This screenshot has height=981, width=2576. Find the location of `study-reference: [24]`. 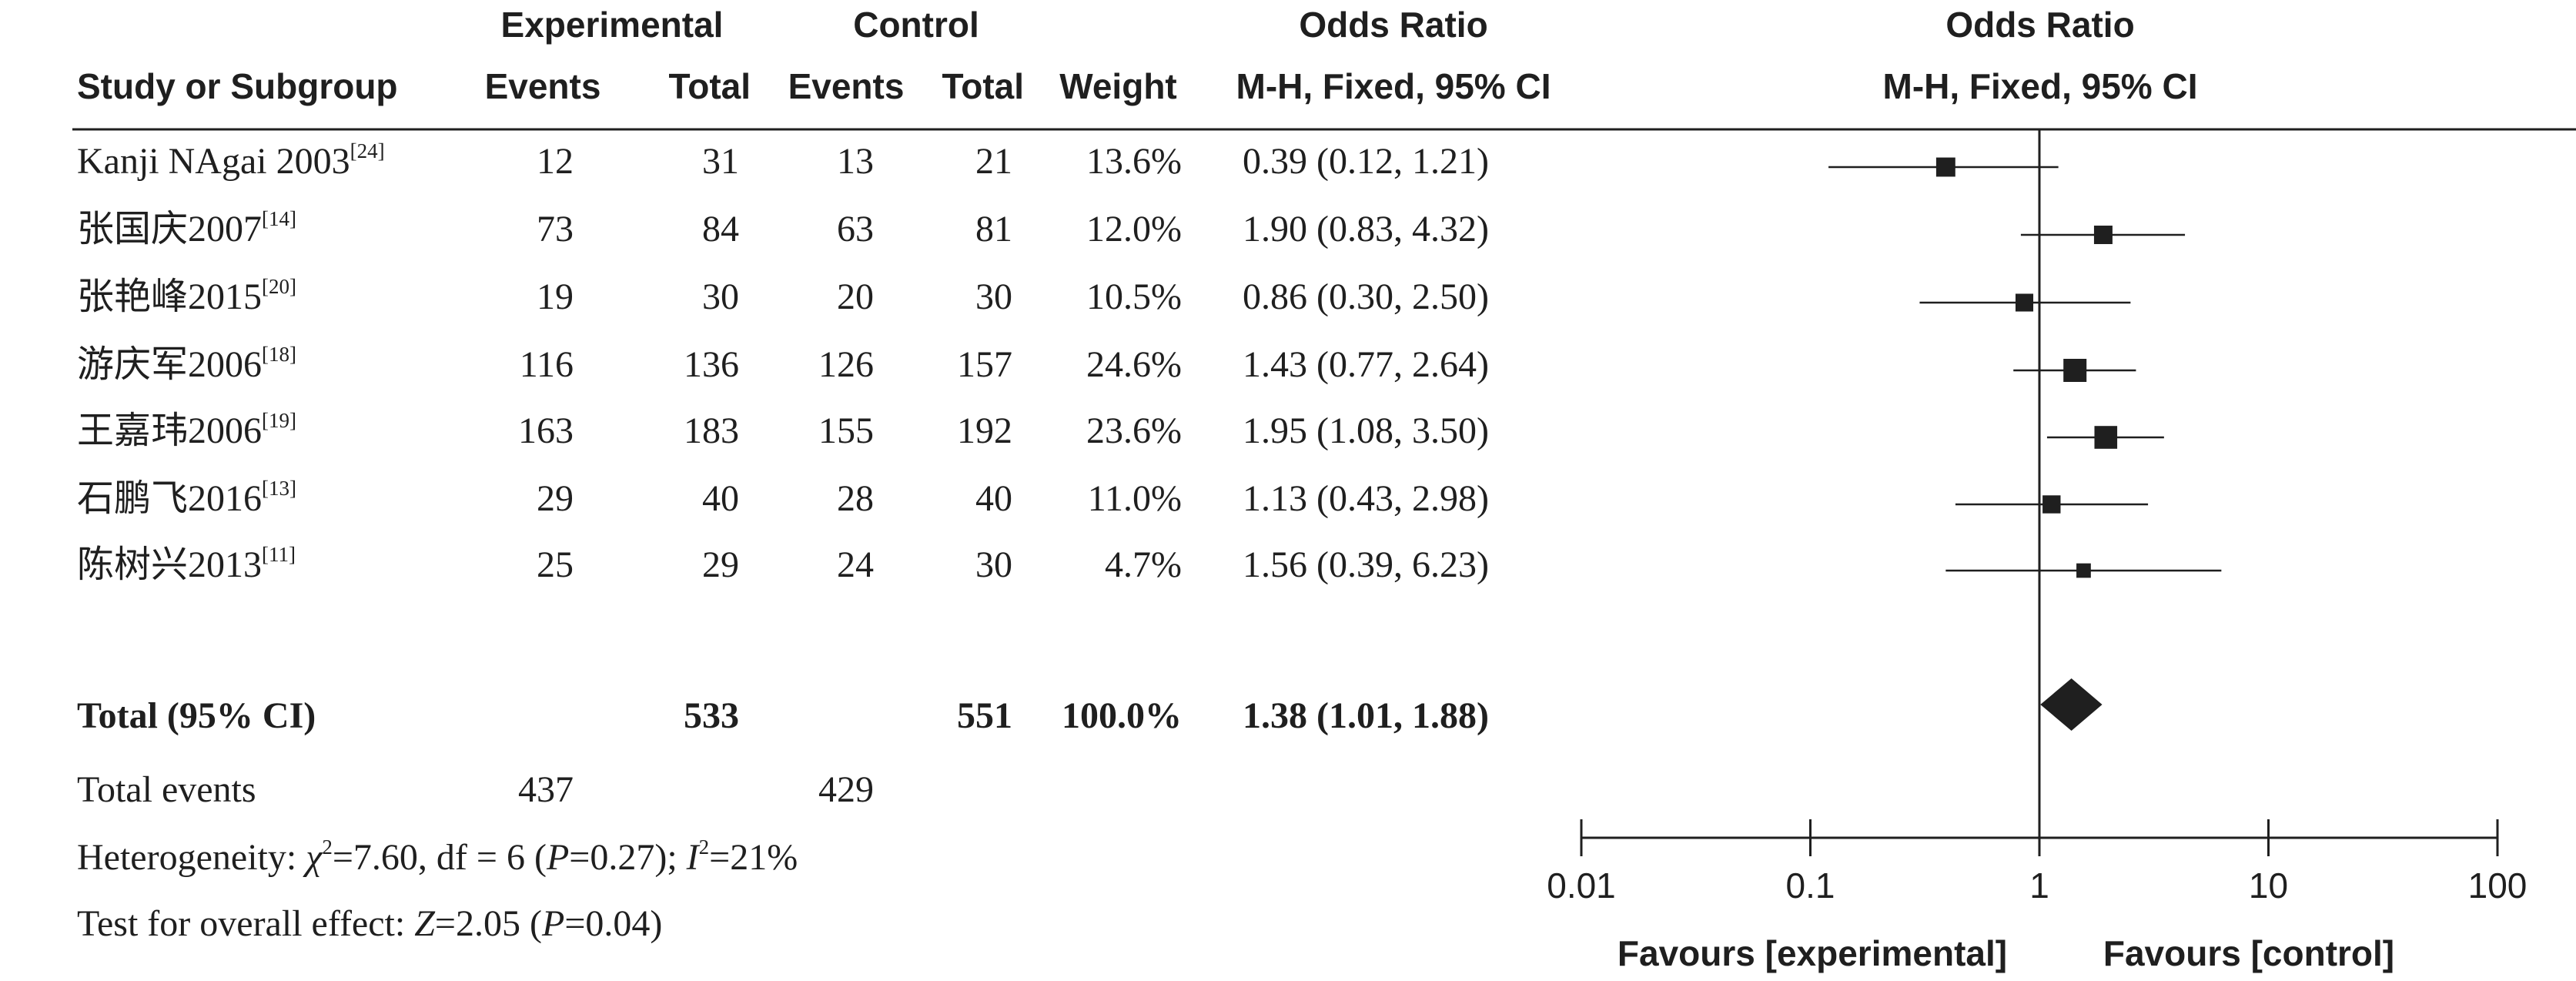

study-reference: [24] is located at coordinates (368, 150).